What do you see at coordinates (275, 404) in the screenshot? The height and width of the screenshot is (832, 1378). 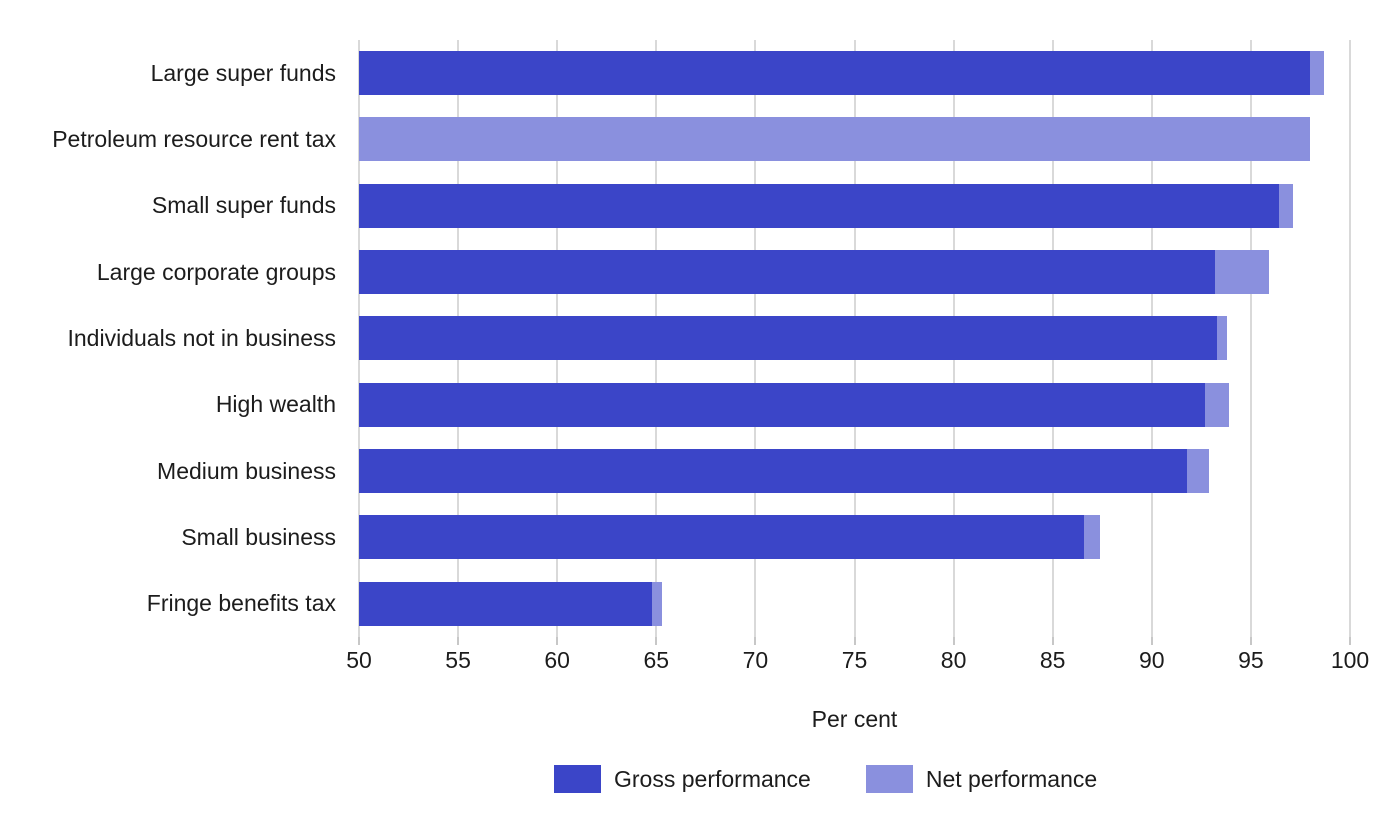 I see `category-label: High wealth` at bounding box center [275, 404].